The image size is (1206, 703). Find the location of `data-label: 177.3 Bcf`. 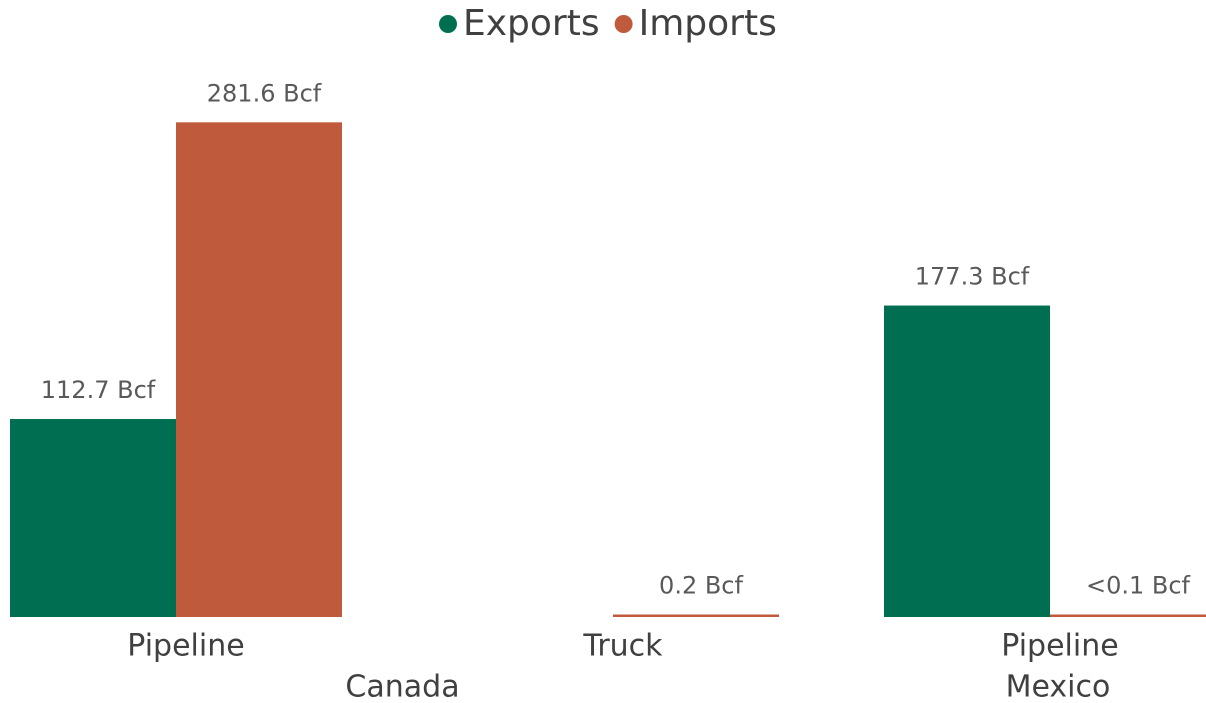

data-label: 177.3 Bcf is located at coordinates (972, 277).